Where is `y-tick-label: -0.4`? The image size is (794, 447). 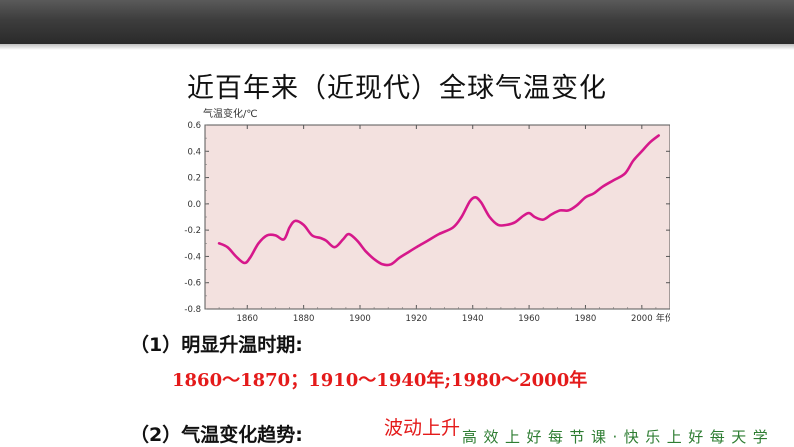 y-tick-label: -0.4 is located at coordinates (192, 257).